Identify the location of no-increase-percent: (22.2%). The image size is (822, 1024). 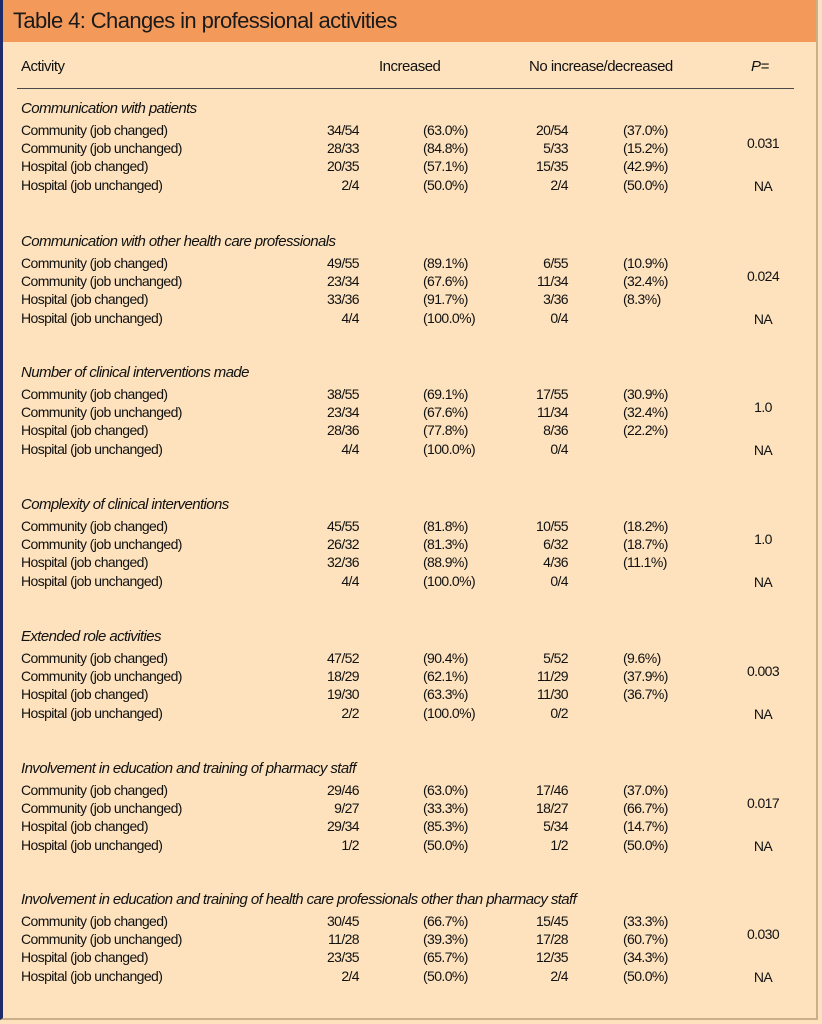
(645, 430).